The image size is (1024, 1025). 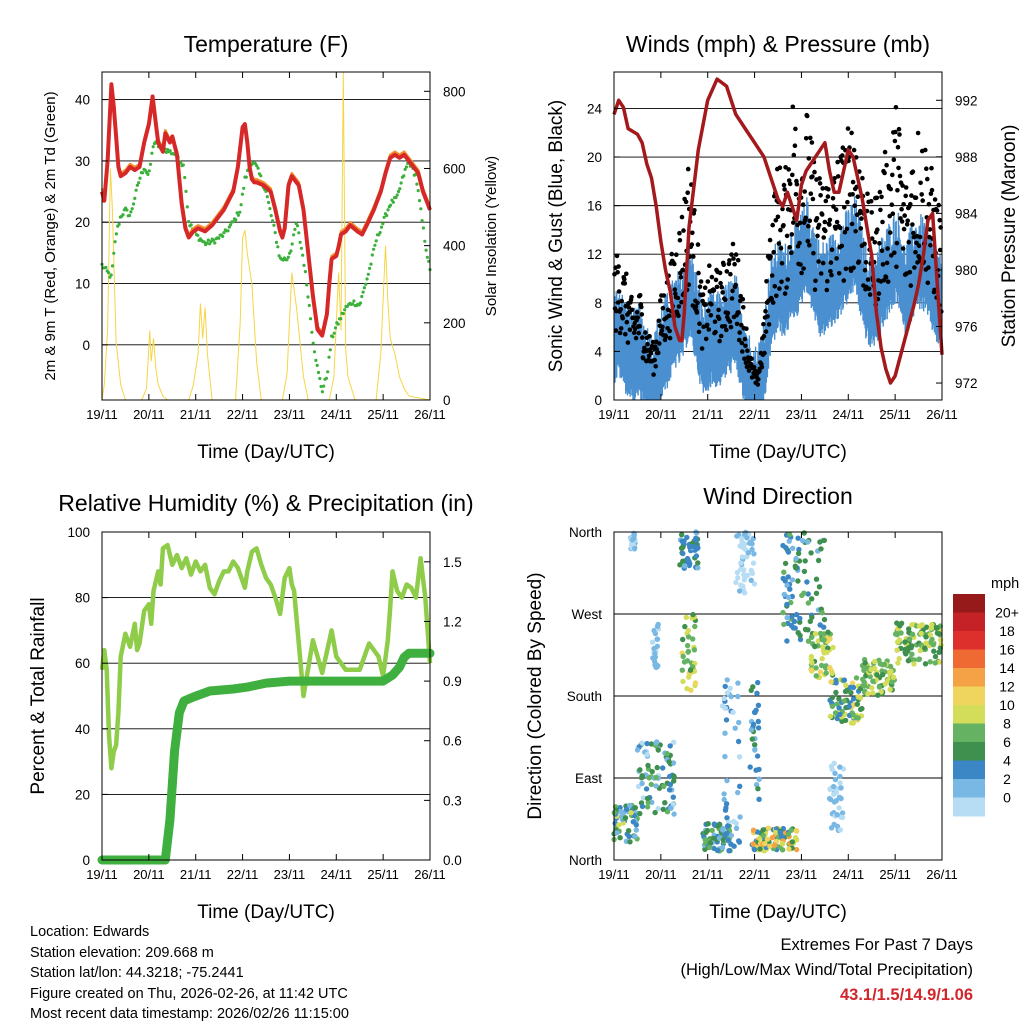 I want to click on temperature-y-label: 2m & 9m T (Red, Orange) & 2m Td (Green), so click(x=50, y=235).